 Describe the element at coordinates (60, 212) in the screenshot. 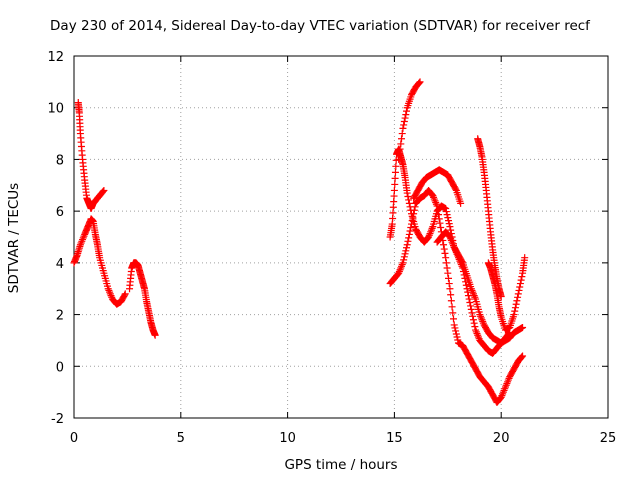

I see `y-tick-label: 6` at that location.